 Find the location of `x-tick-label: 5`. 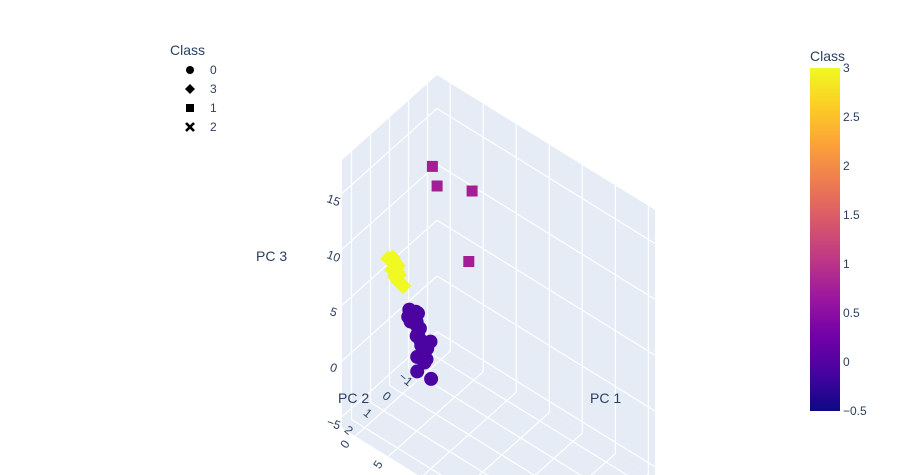

x-tick-label: 5 is located at coordinates (377, 465).